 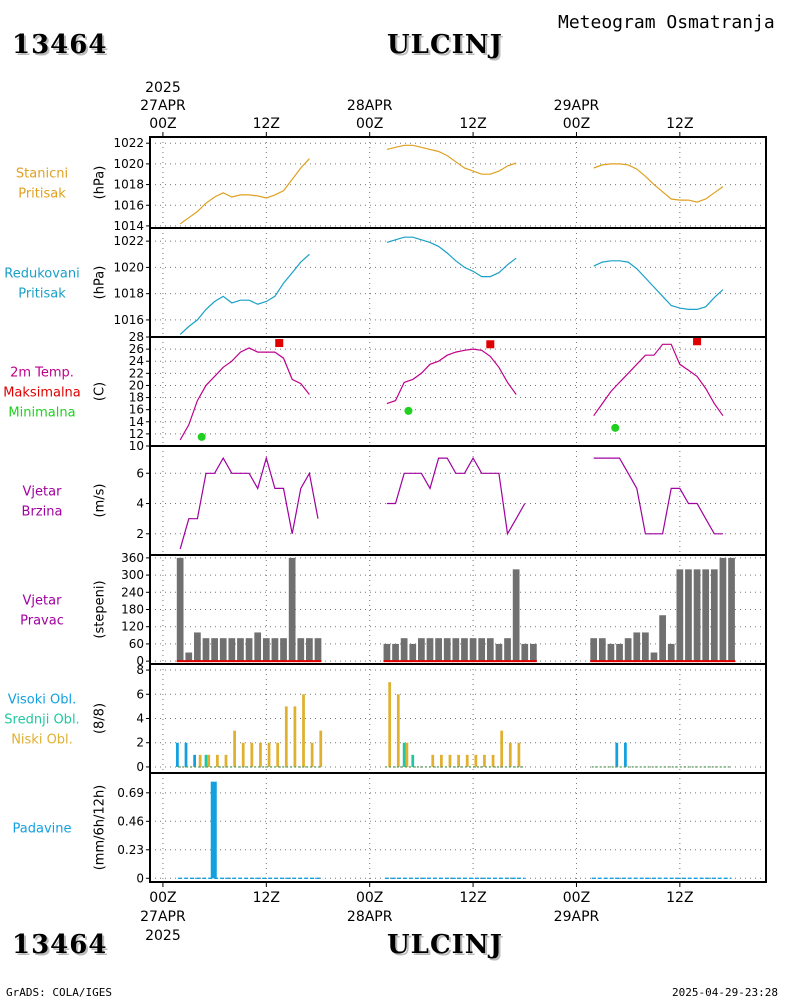 I want to click on y-tick-label: 300, so click(x=132, y=575).